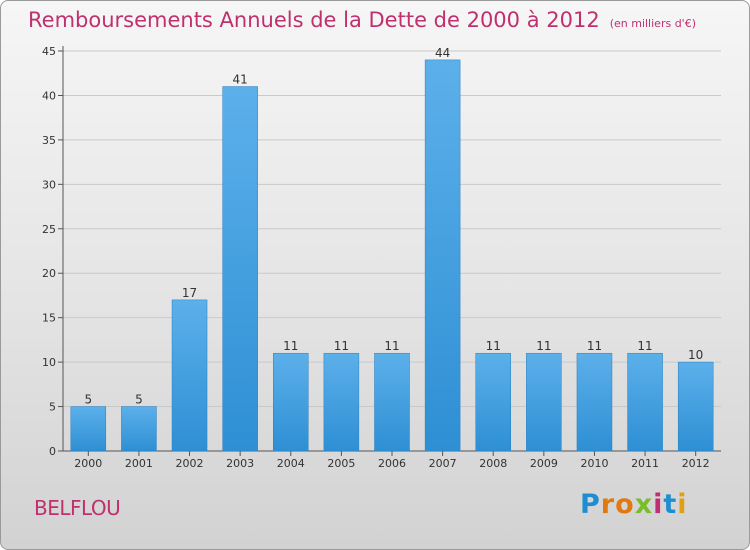 The width and height of the screenshot is (750, 550). Describe the element at coordinates (341, 463) in the screenshot. I see `x-tick-label: 2005` at that location.